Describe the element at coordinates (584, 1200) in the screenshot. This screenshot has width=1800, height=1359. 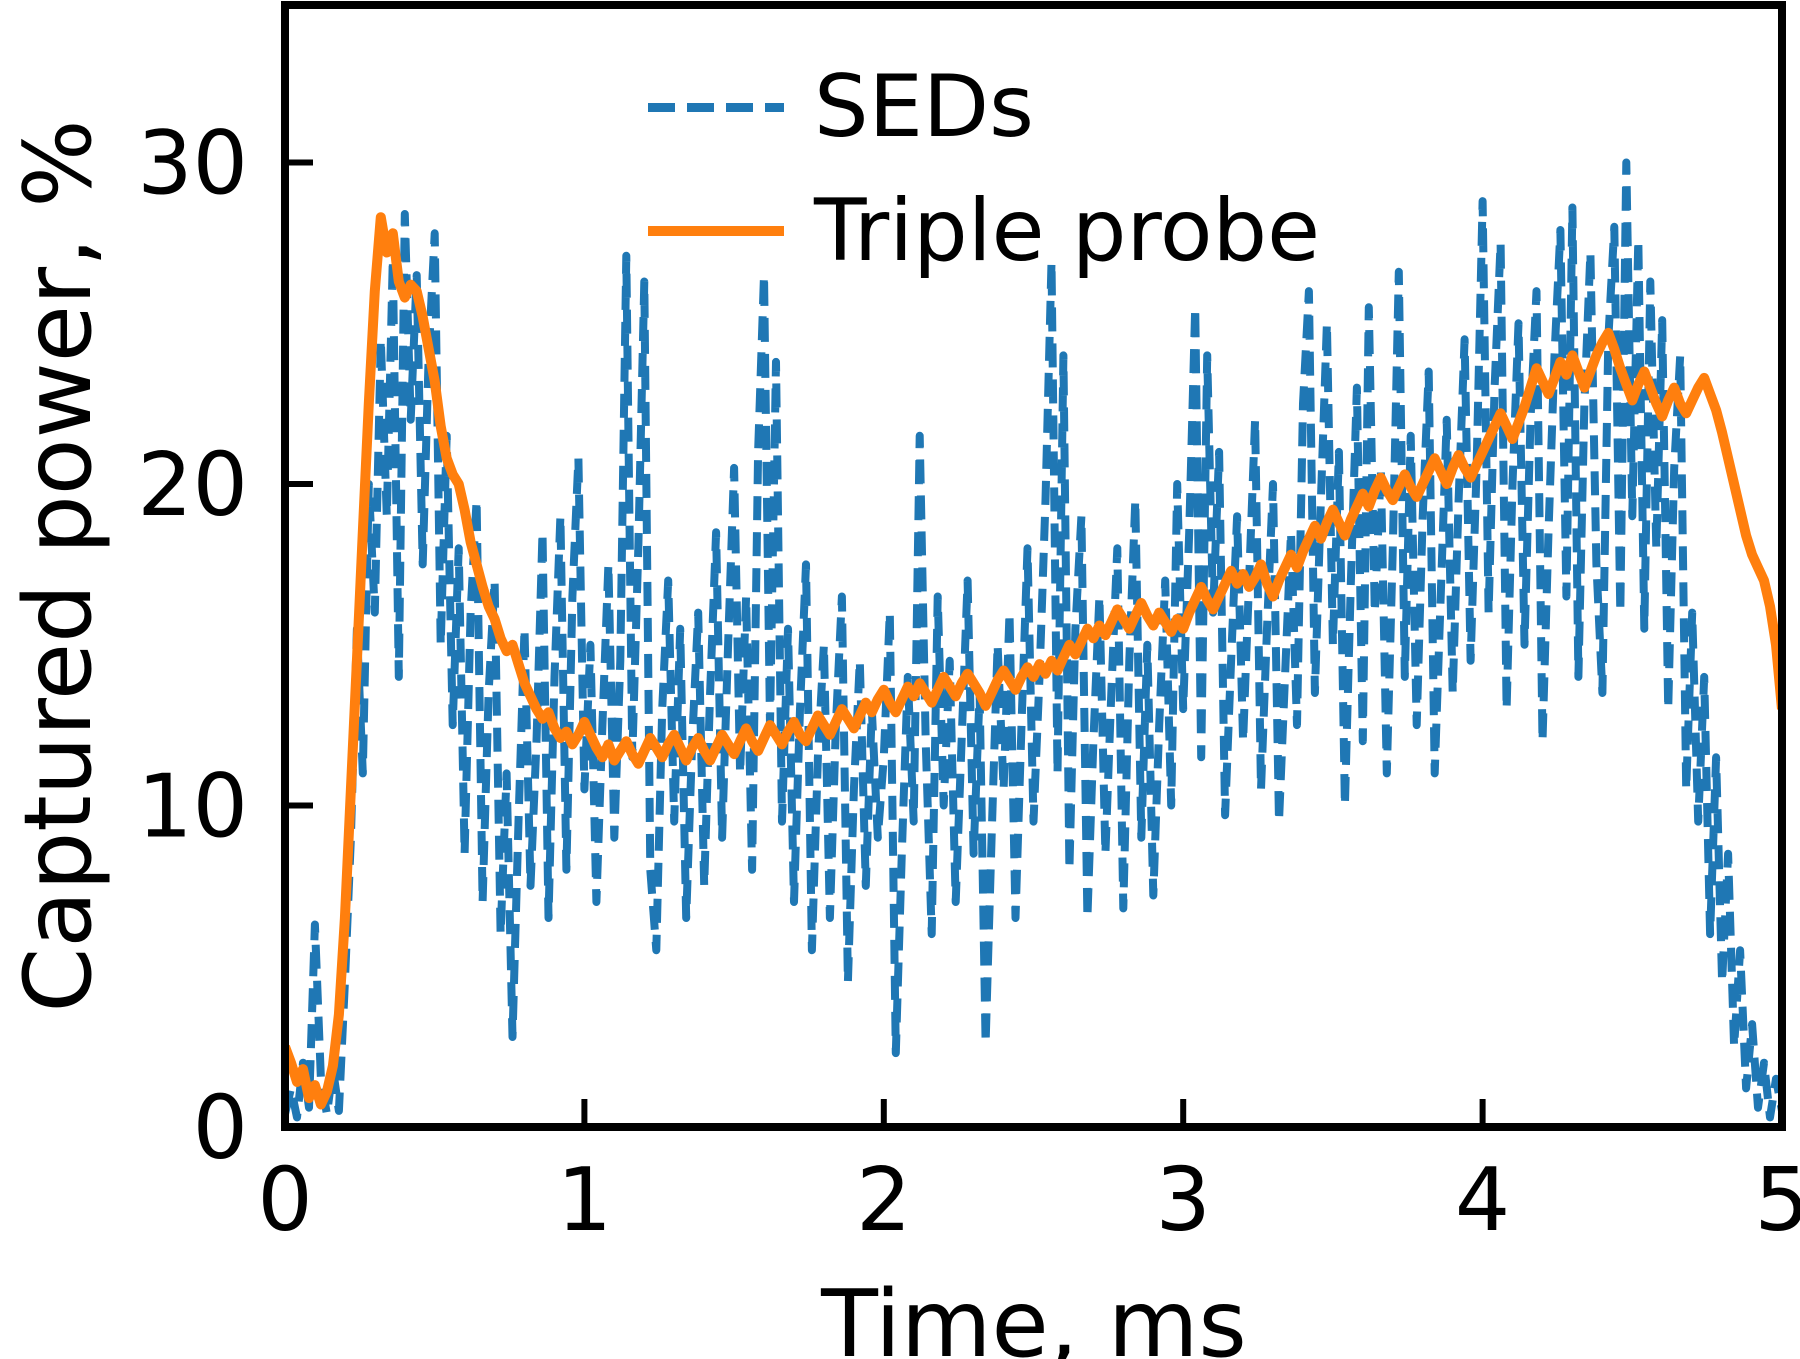
I see `x-tick-label: 1` at that location.